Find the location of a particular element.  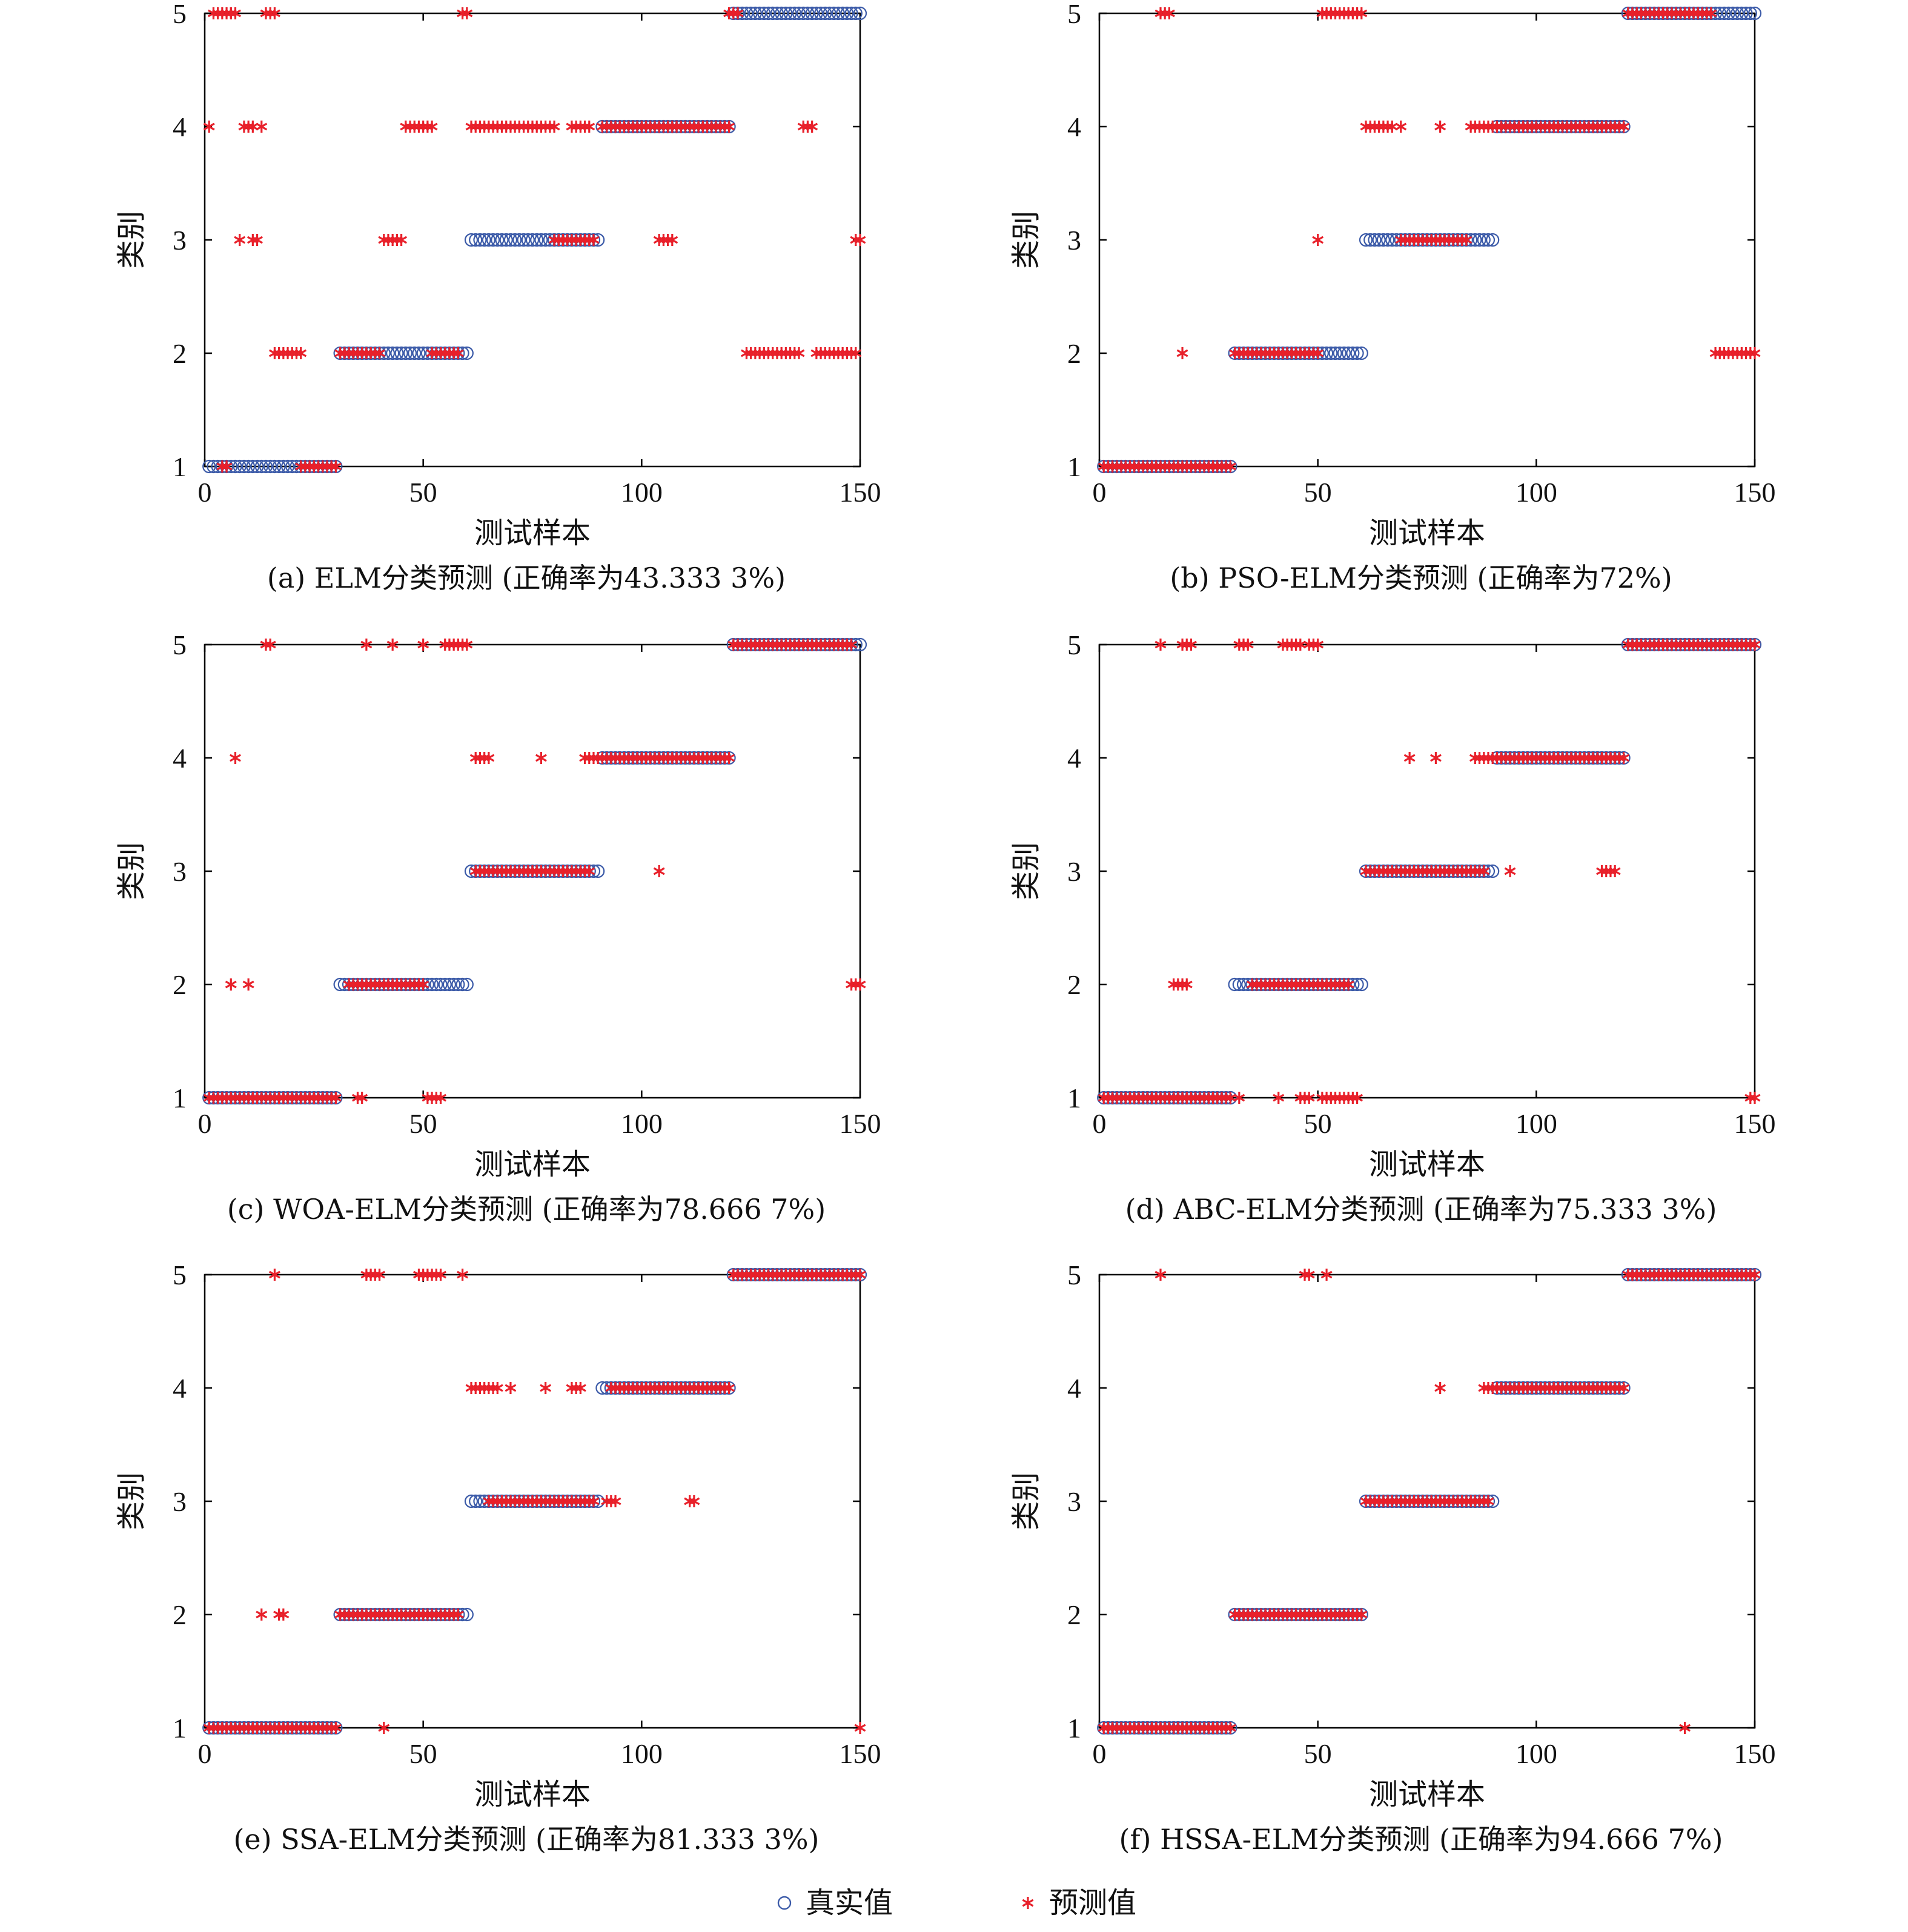

legend-pred-label: 预测值 is located at coordinates (1092, 1903).